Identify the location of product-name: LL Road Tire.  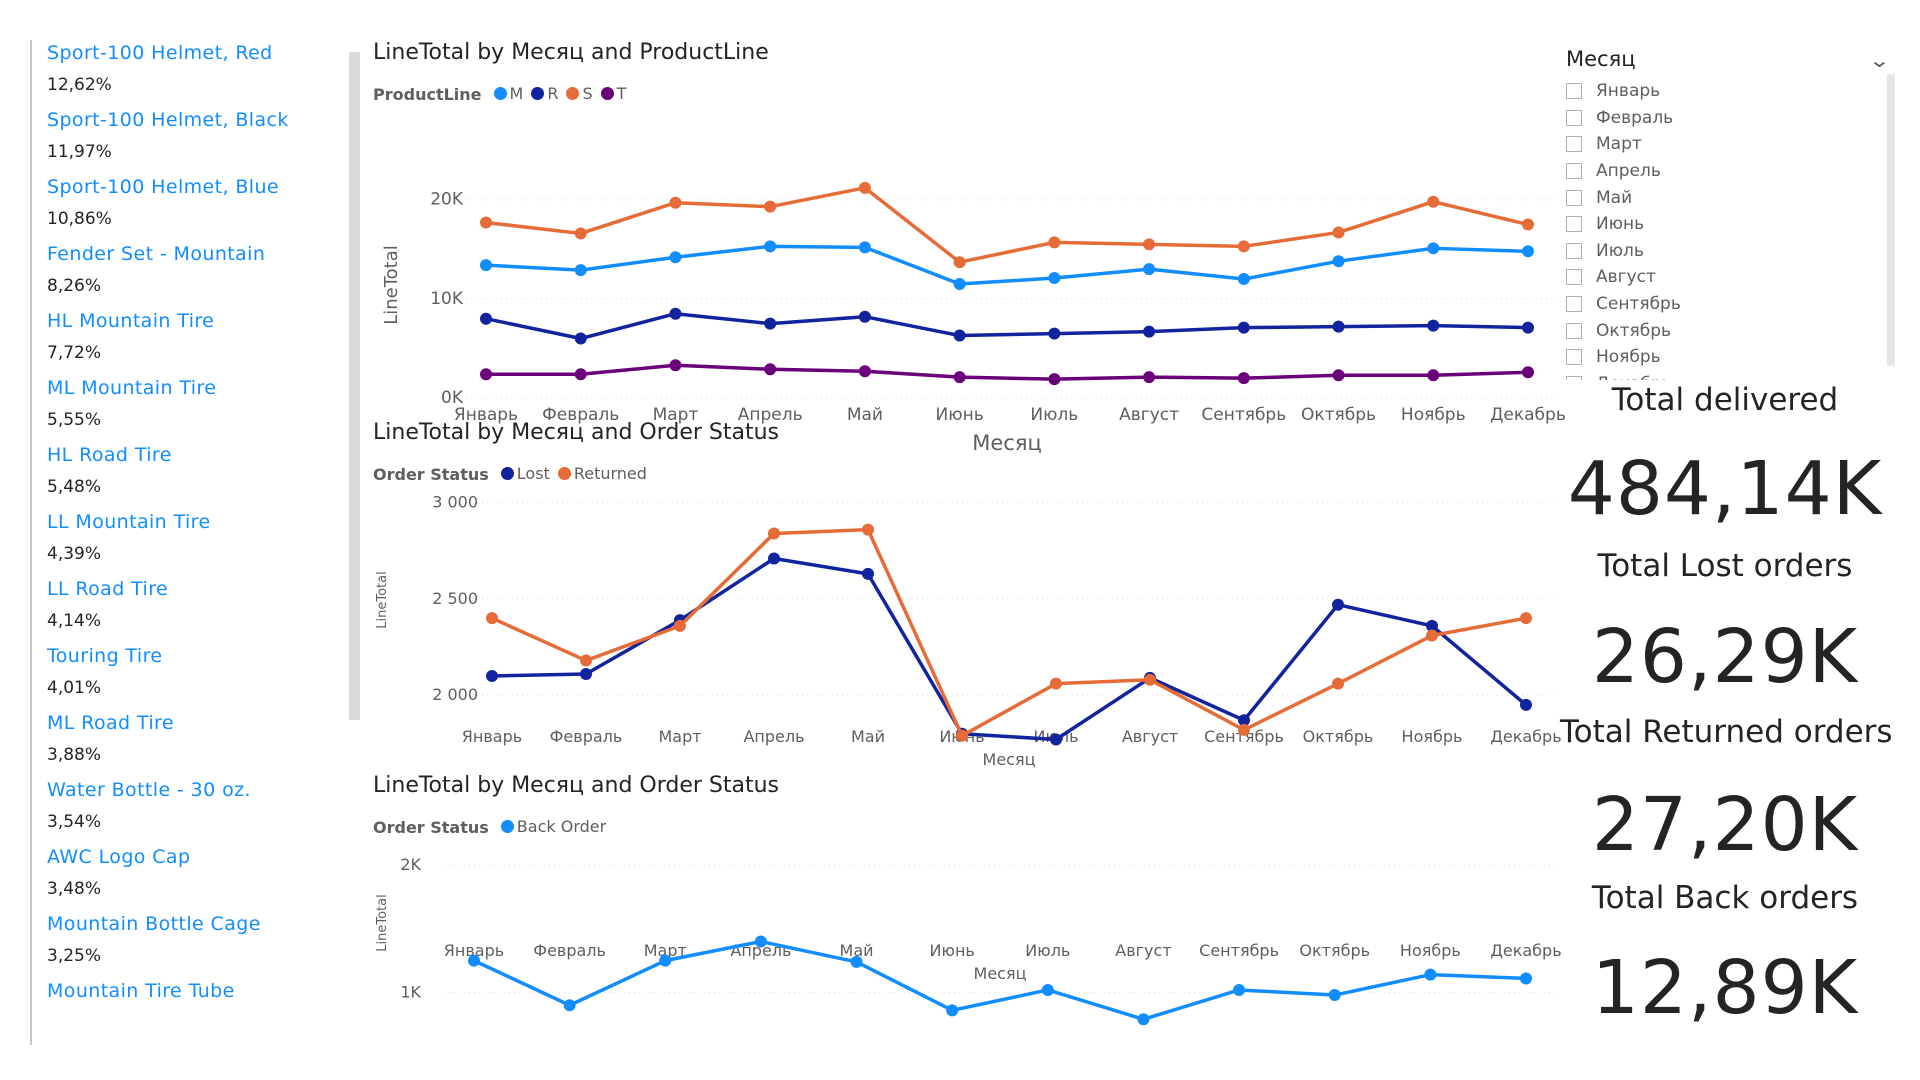
(108, 589).